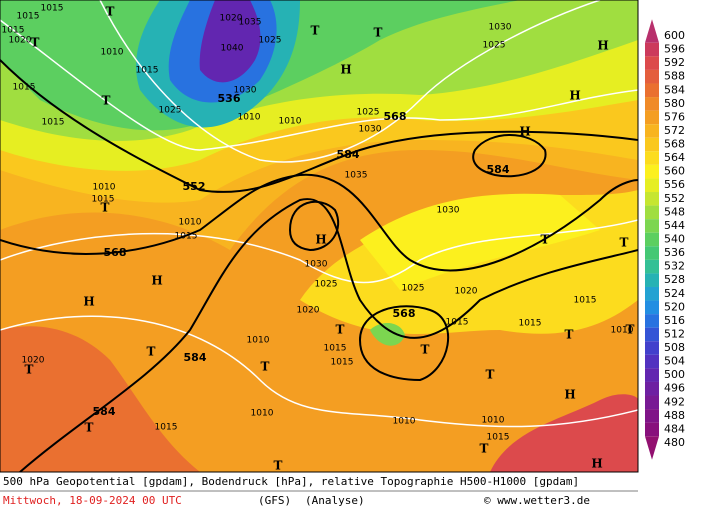 This screenshot has width=704, height=517. What do you see at coordinates (674, 103) in the screenshot?
I see `colorbar-label: 580` at bounding box center [674, 103].